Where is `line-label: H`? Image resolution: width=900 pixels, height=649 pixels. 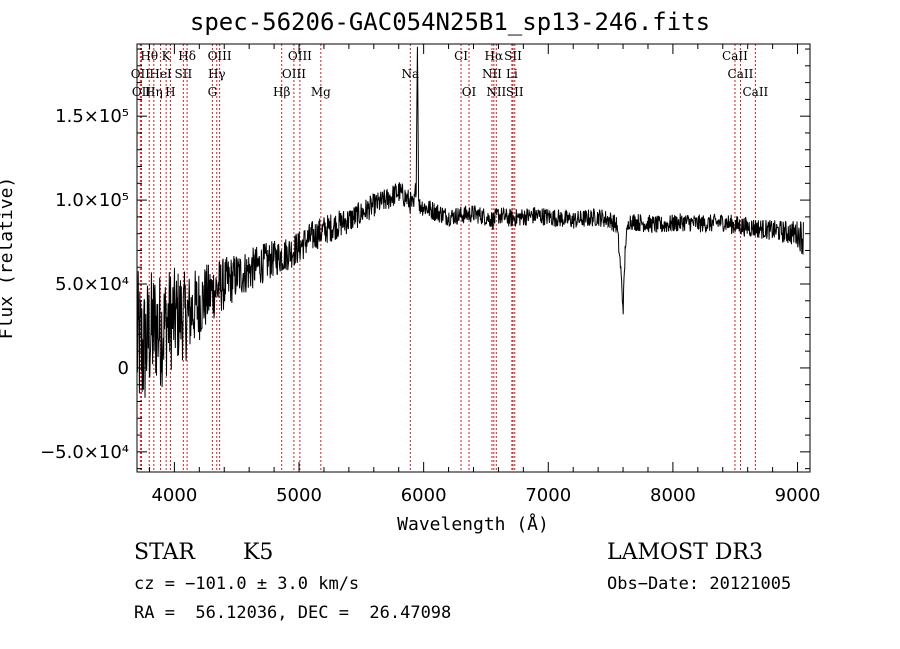
line-label: H is located at coordinates (170, 92).